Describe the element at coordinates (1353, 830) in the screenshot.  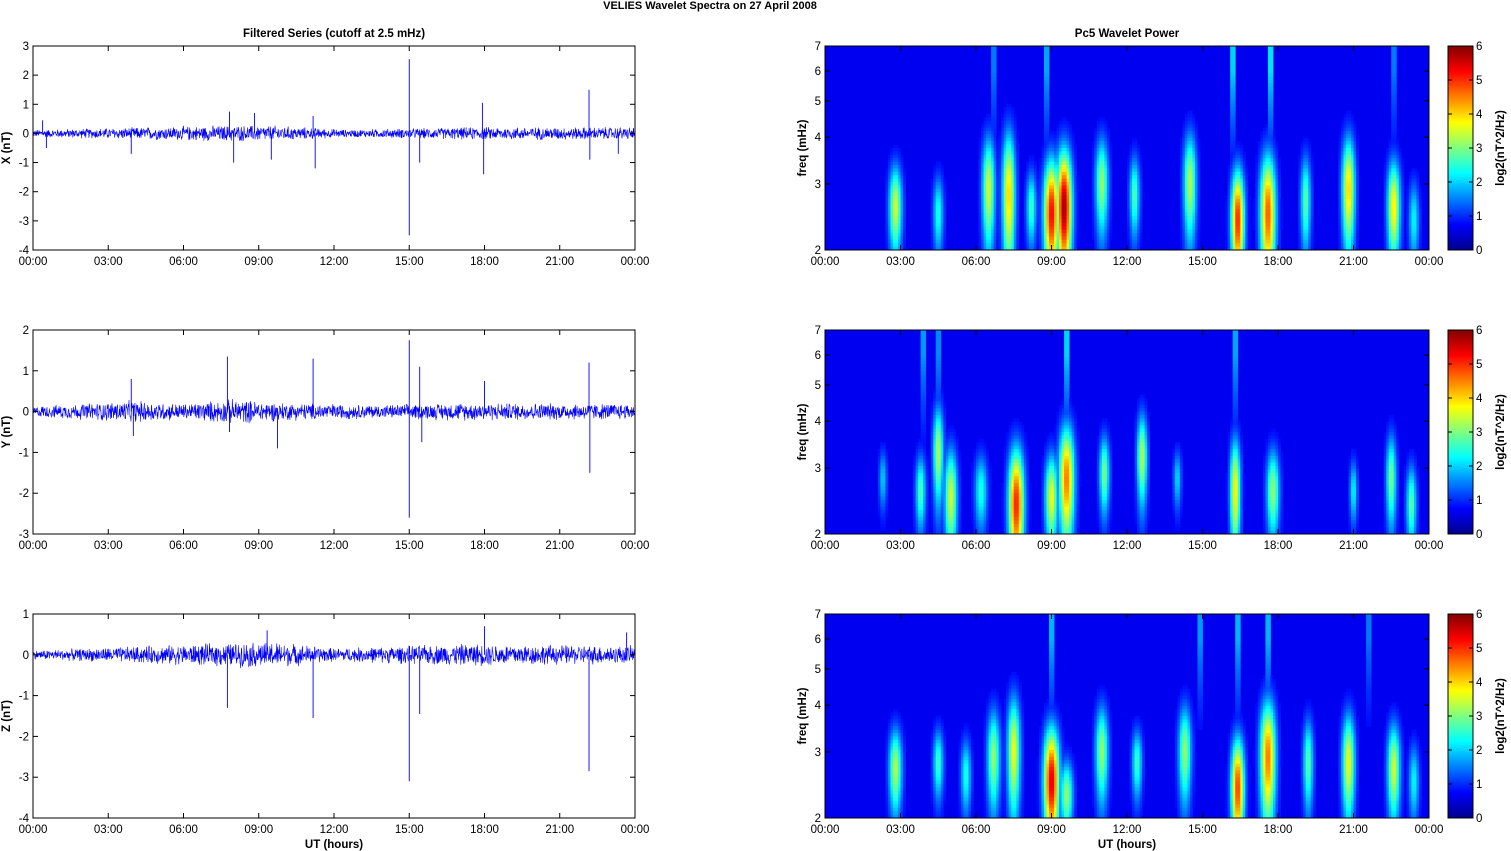
I see `power-z-xtick-label: 21:00` at that location.